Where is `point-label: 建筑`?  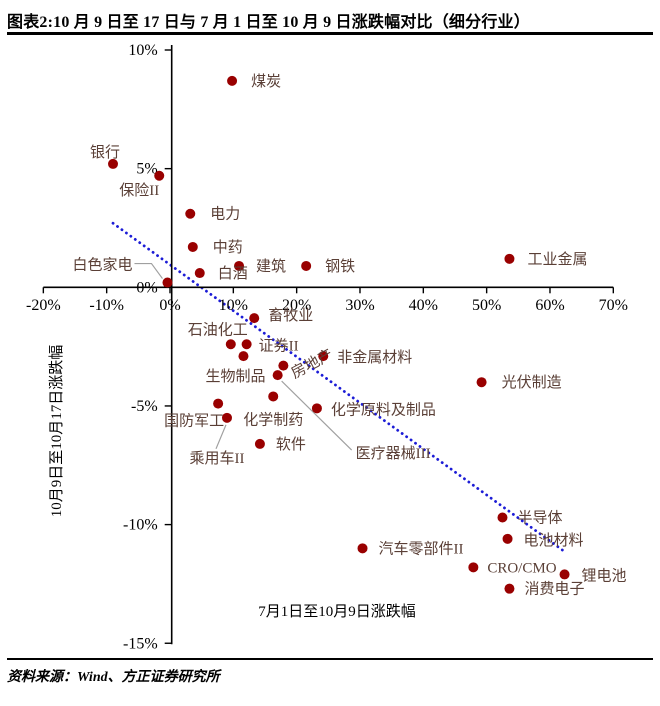 point-label: 建筑 is located at coordinates (271, 266).